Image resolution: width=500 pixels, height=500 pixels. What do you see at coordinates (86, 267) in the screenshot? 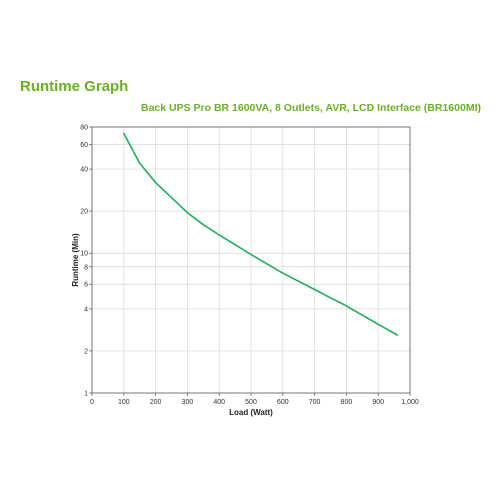
I see `y-tick-label: 8` at bounding box center [86, 267].